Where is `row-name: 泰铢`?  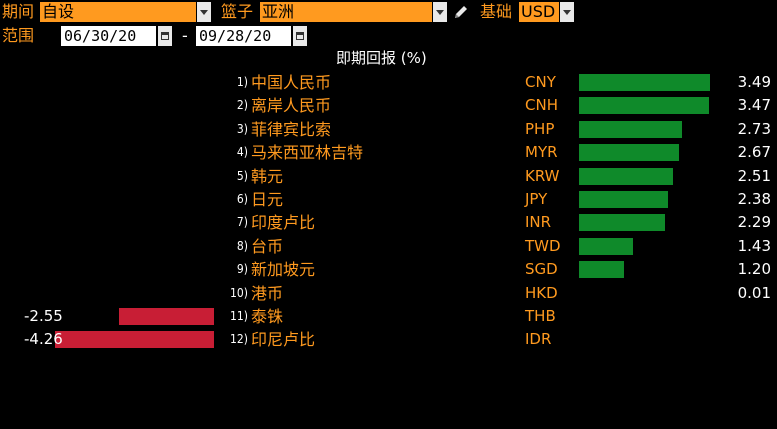 row-name: 泰铢 is located at coordinates (267, 316).